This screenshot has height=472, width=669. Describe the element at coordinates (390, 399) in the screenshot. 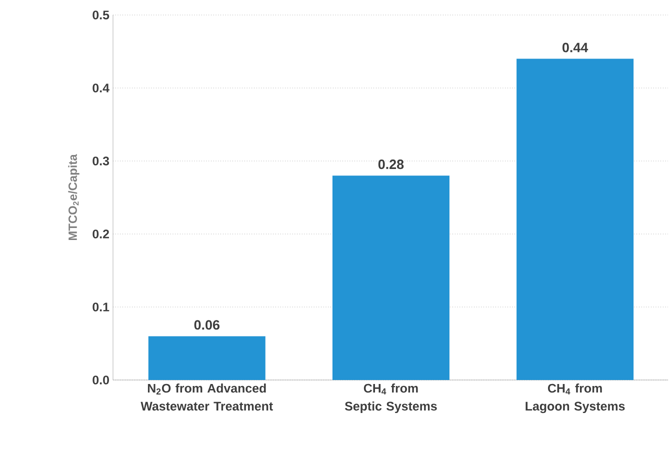

I see `x-tick-label: CH$_{4}$ from Septic Systems` at that location.